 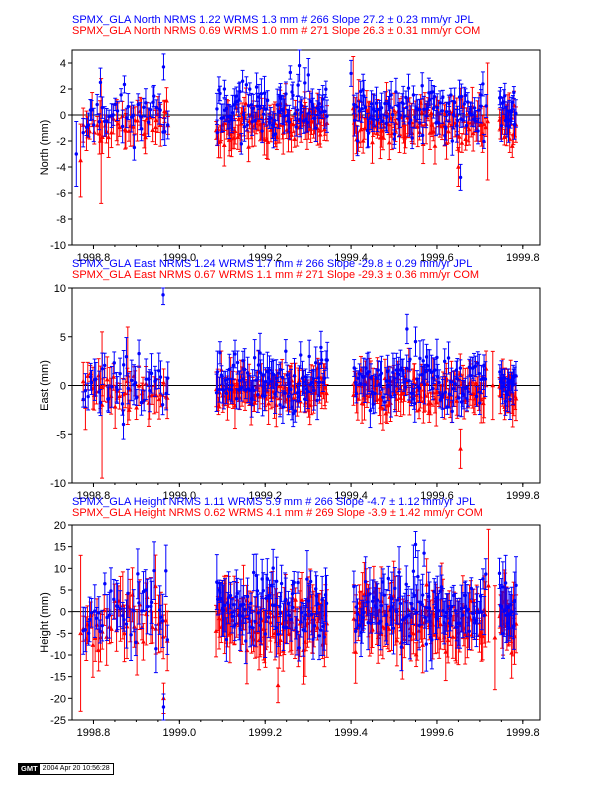 I want to click on y-tick-label: -20, so click(x=58, y=699).